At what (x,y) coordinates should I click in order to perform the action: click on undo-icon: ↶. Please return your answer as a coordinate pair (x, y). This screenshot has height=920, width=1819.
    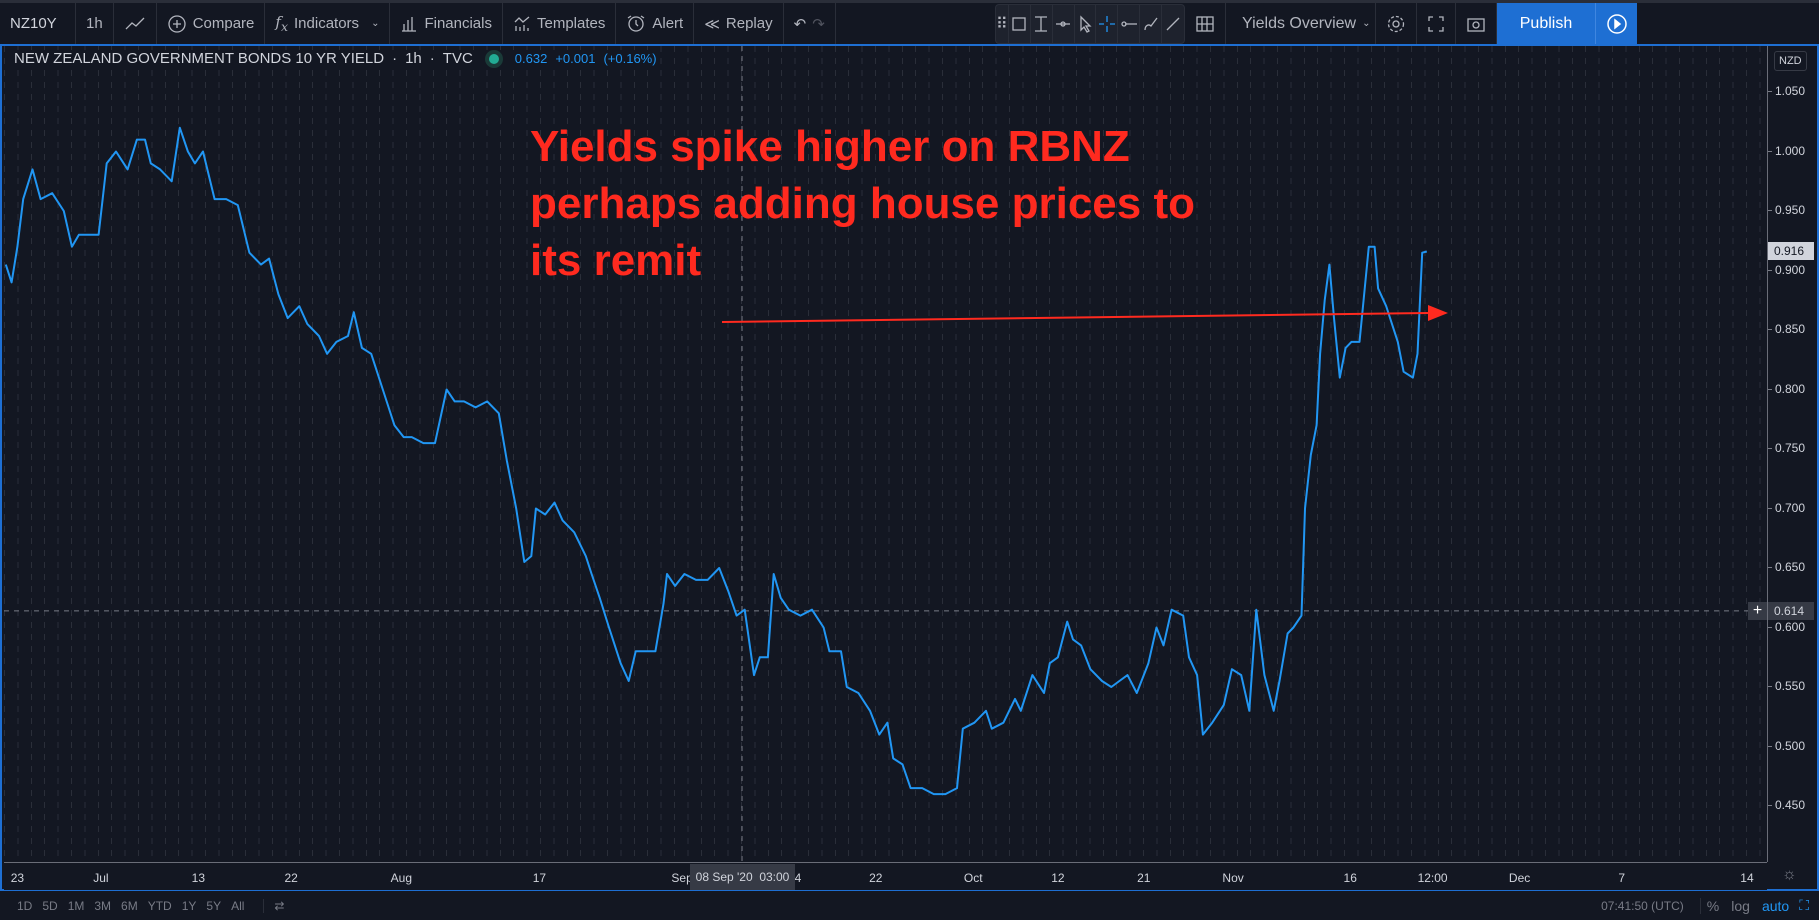
    Looking at the image, I should click on (800, 24).